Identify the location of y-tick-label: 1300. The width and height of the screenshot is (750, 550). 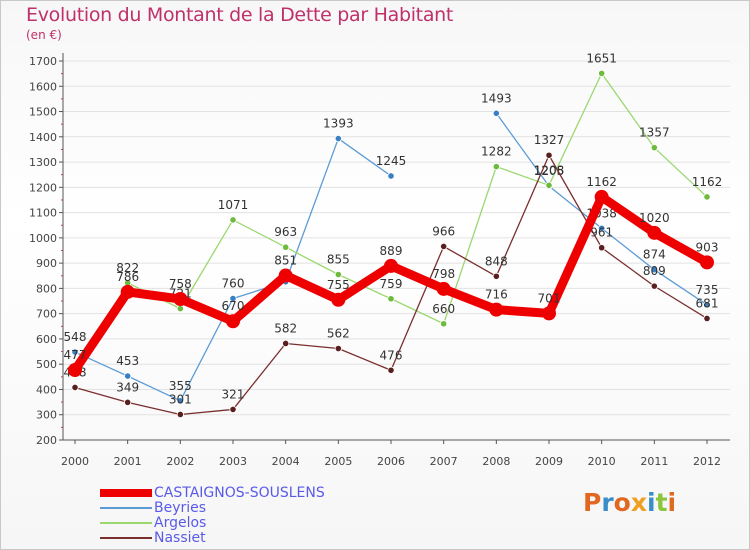
(43, 162).